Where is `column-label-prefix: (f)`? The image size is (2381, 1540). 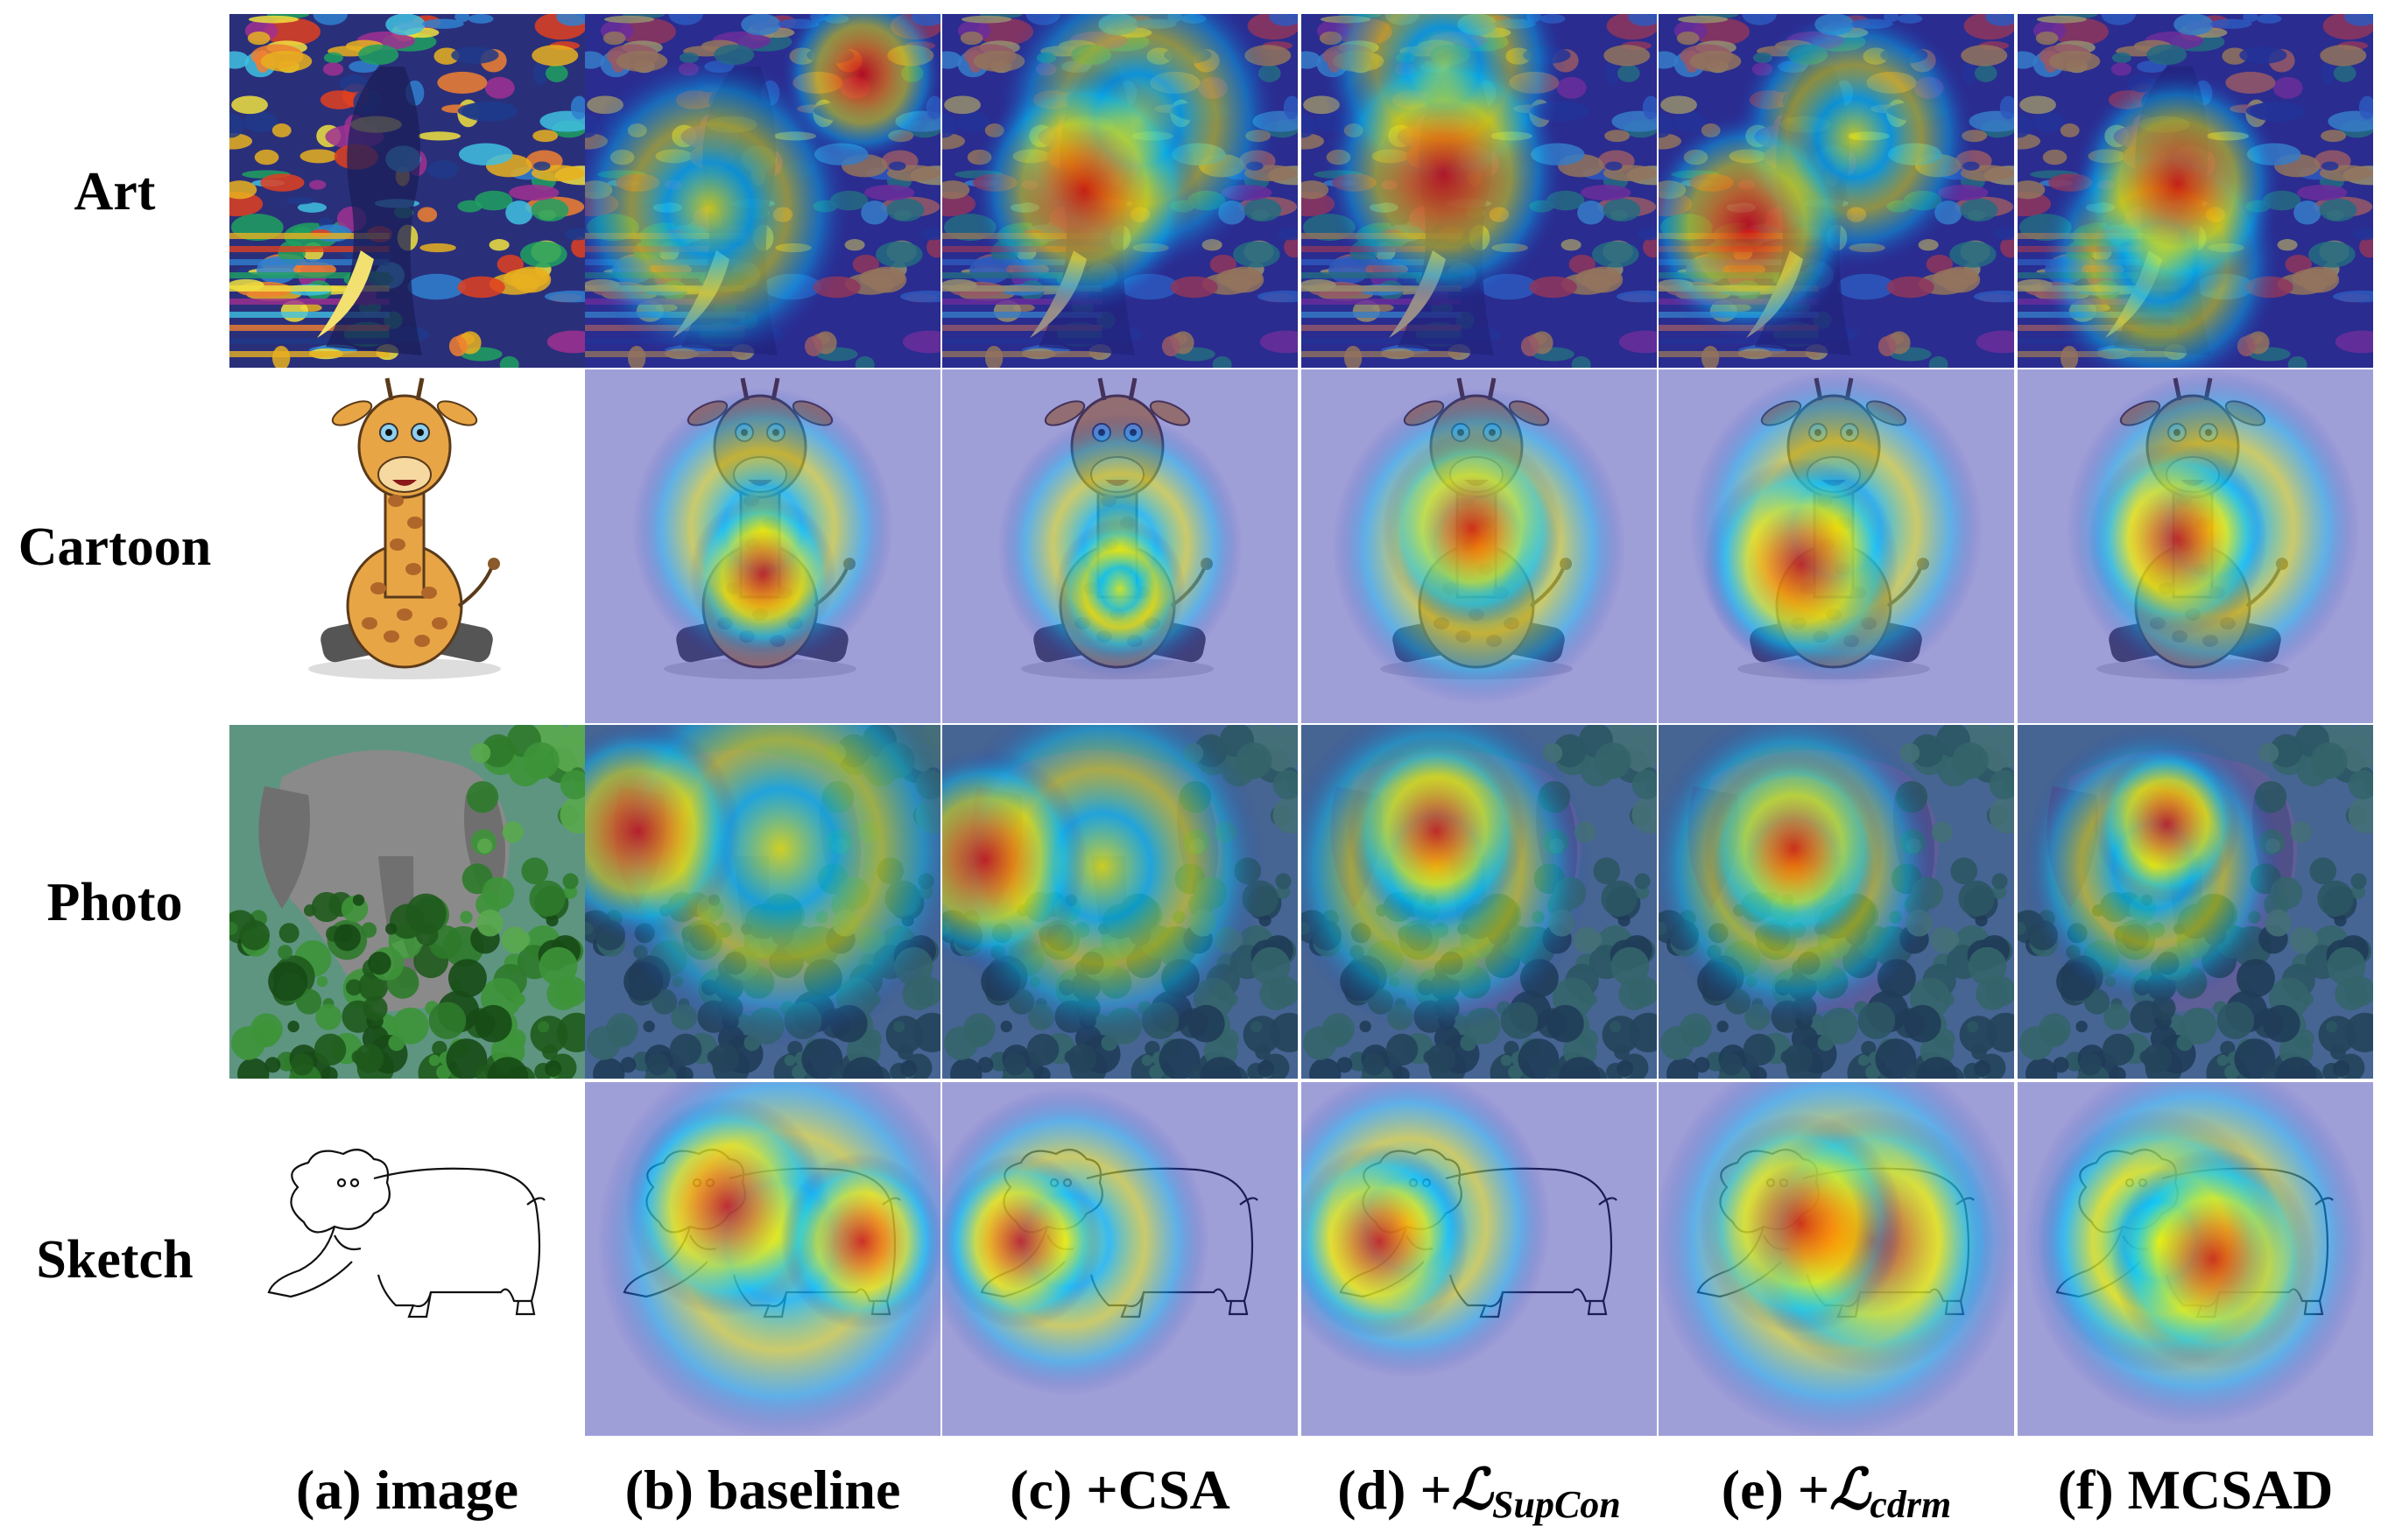
column-label-prefix: (f) is located at coordinates (2092, 1490).